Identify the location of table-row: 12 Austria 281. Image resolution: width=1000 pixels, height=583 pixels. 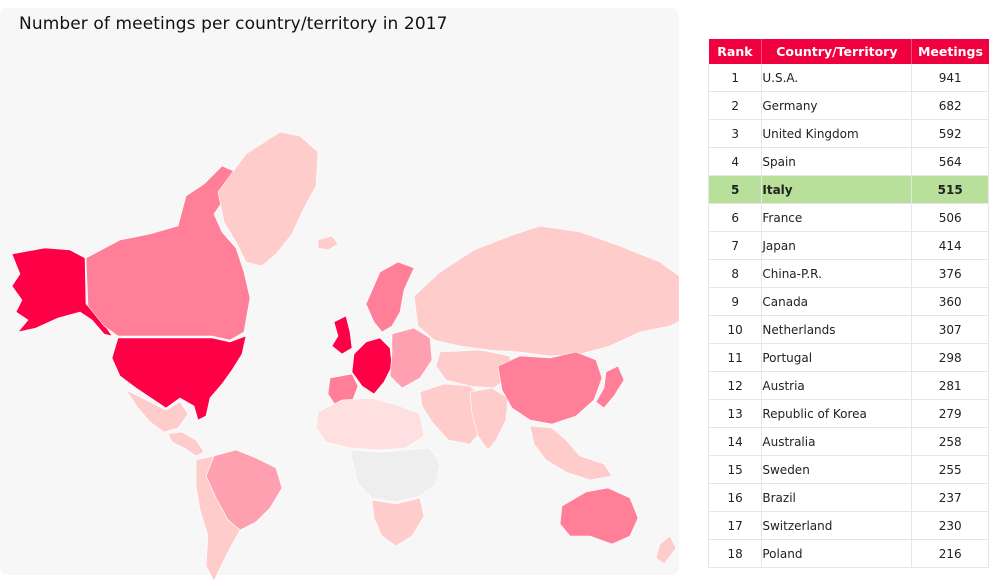
(848, 385).